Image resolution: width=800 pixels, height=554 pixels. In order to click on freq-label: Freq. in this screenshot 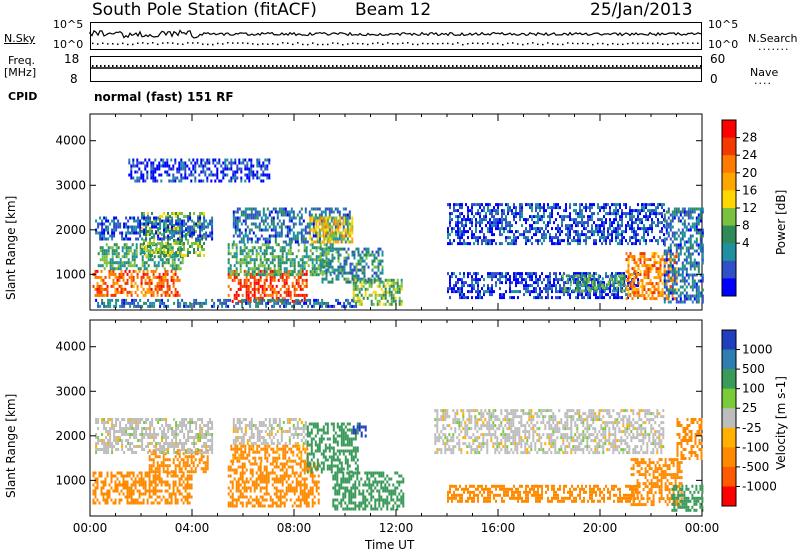, I will do `click(22, 60)`.